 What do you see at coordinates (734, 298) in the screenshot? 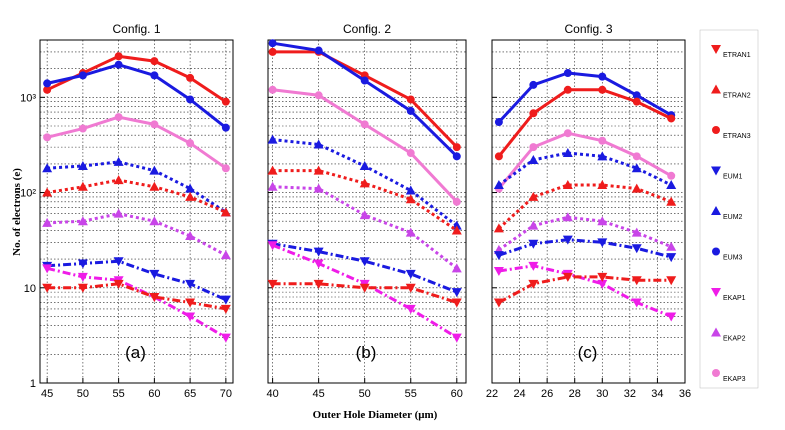
I see `legend-label-ekap1: EKAP1` at bounding box center [734, 298].